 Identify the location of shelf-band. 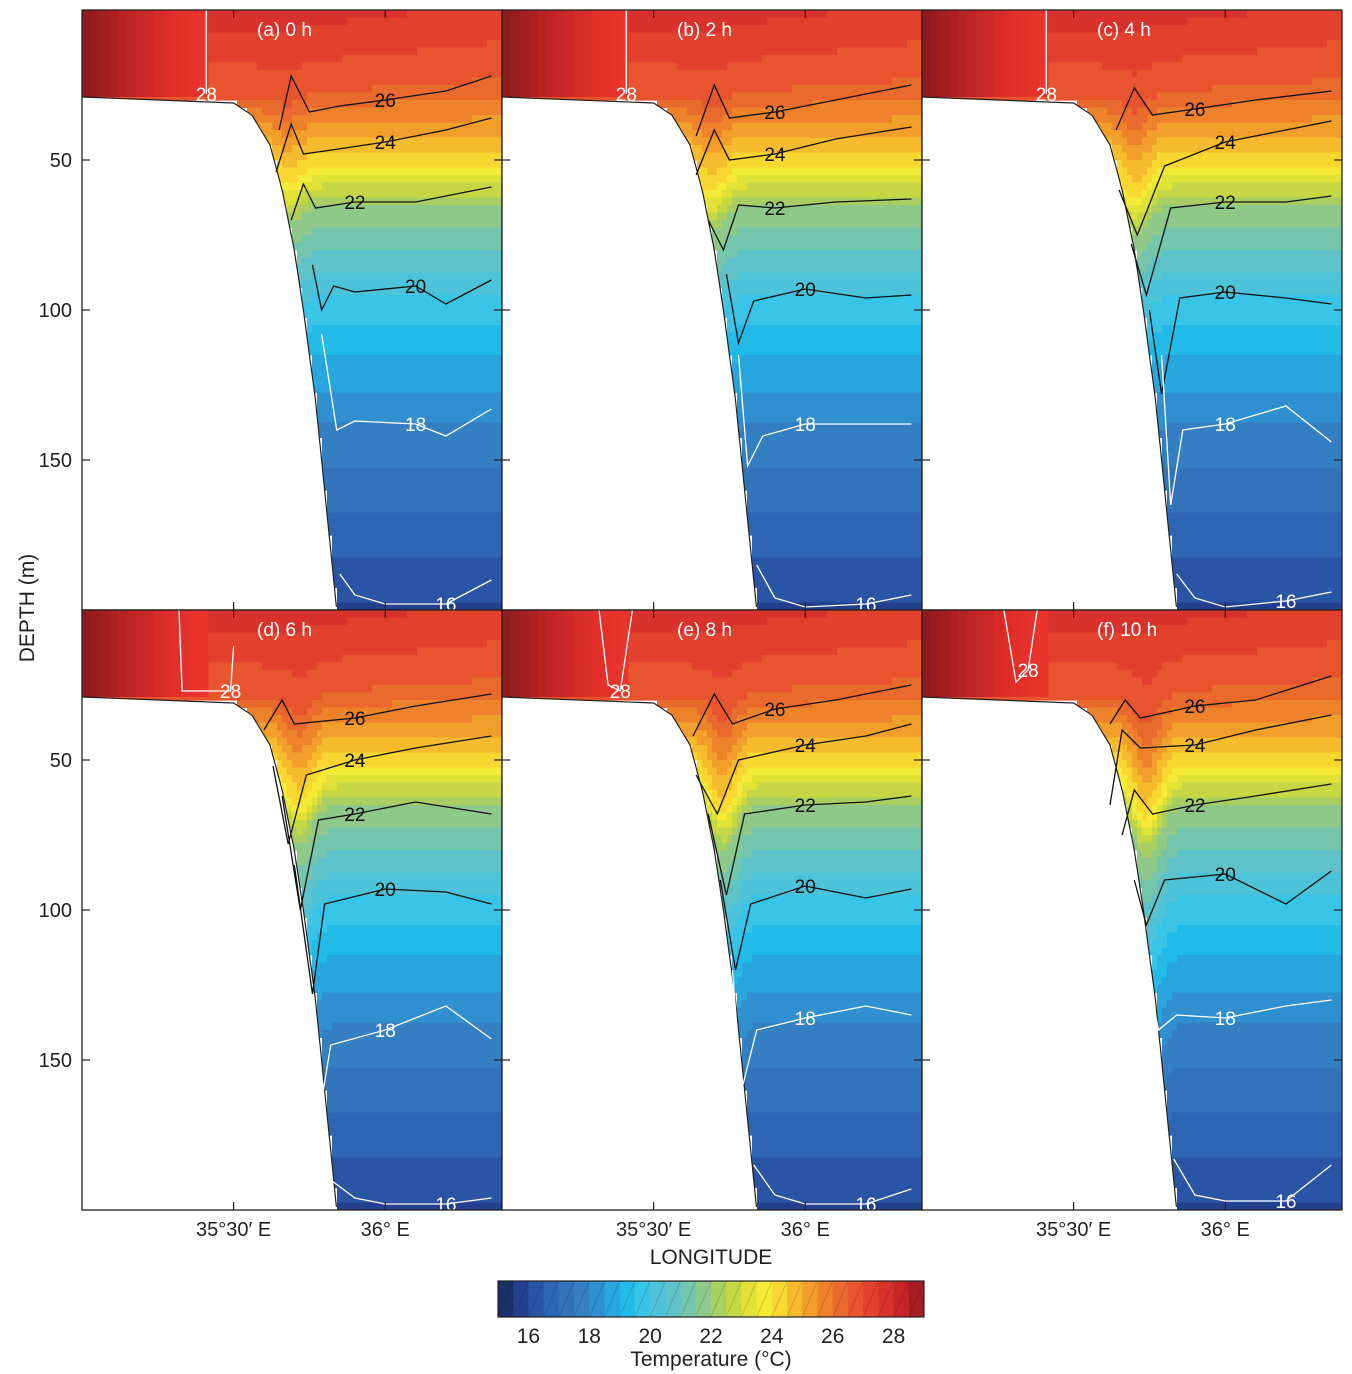
(96, 53).